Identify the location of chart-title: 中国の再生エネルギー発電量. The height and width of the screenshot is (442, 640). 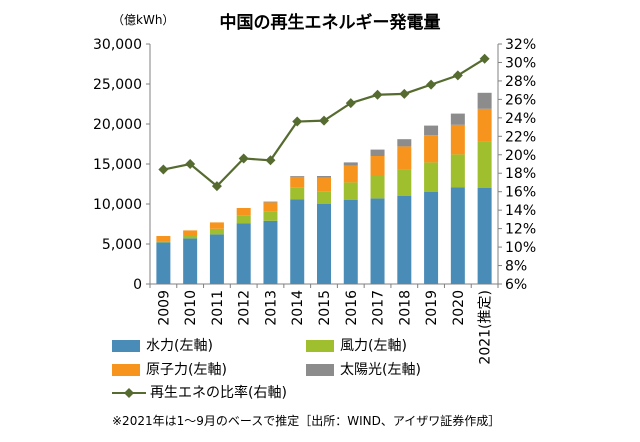
(330, 22).